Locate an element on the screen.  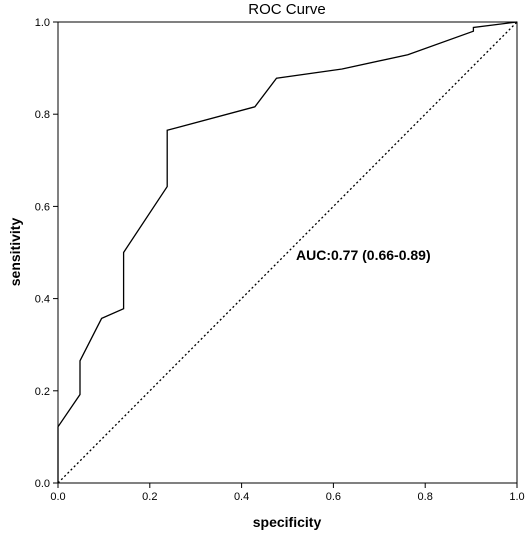
y-tick-label: 1.0 is located at coordinates (42, 23).